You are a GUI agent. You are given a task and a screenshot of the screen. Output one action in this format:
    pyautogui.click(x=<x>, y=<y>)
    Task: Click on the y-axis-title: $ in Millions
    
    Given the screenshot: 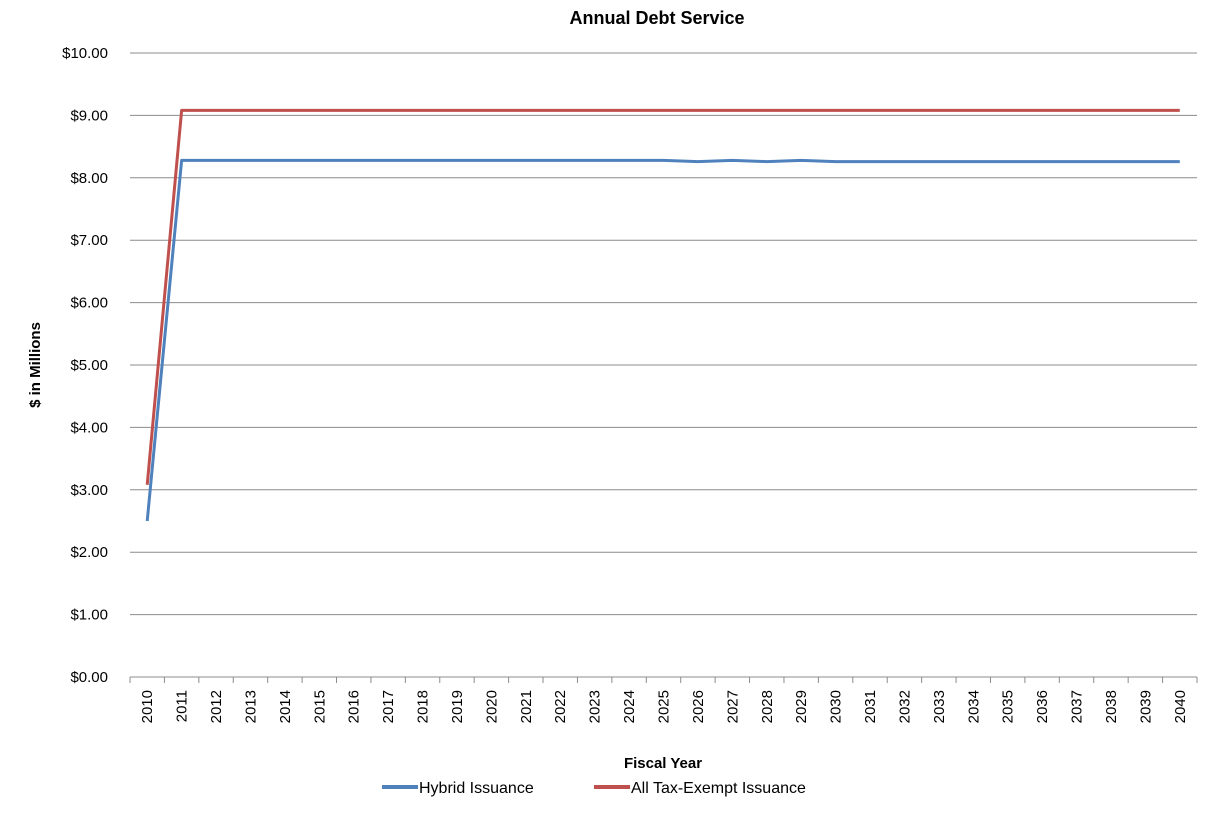 What is the action you would take?
    pyautogui.click(x=35, y=365)
    